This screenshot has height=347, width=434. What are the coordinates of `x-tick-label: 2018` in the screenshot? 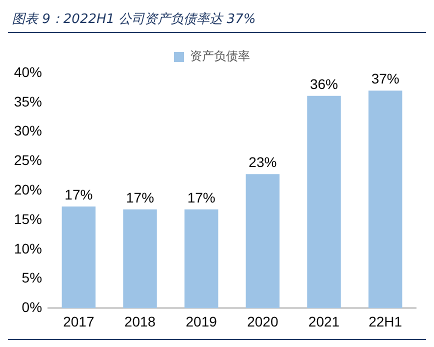 It's located at (140, 321).